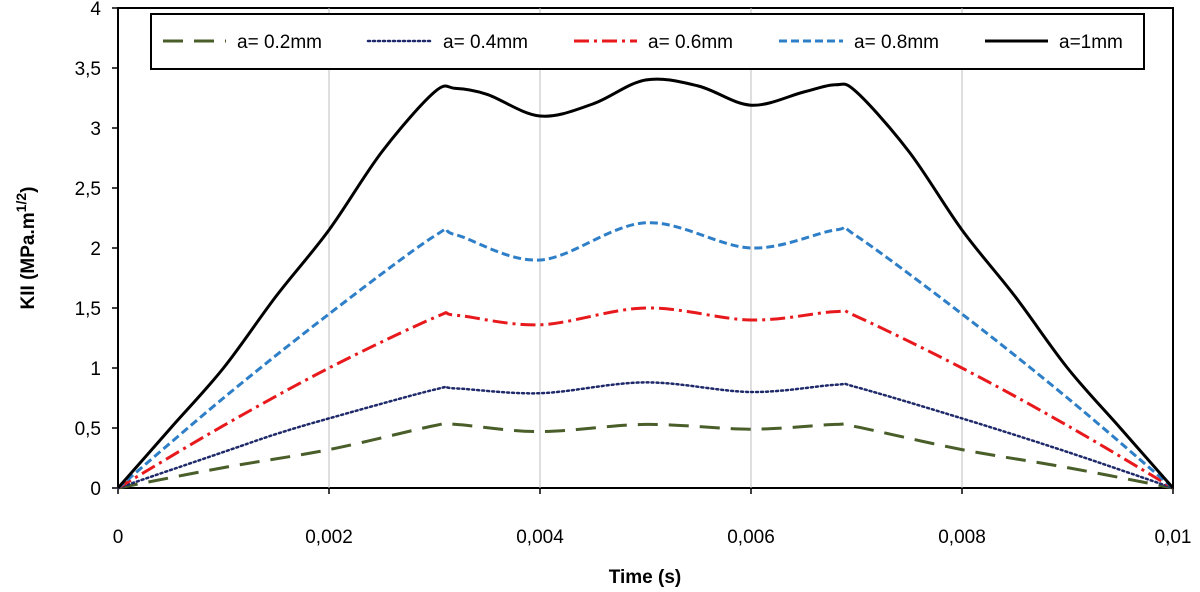  What do you see at coordinates (751, 537) in the screenshot?
I see `x-tick-label: 0,006` at bounding box center [751, 537].